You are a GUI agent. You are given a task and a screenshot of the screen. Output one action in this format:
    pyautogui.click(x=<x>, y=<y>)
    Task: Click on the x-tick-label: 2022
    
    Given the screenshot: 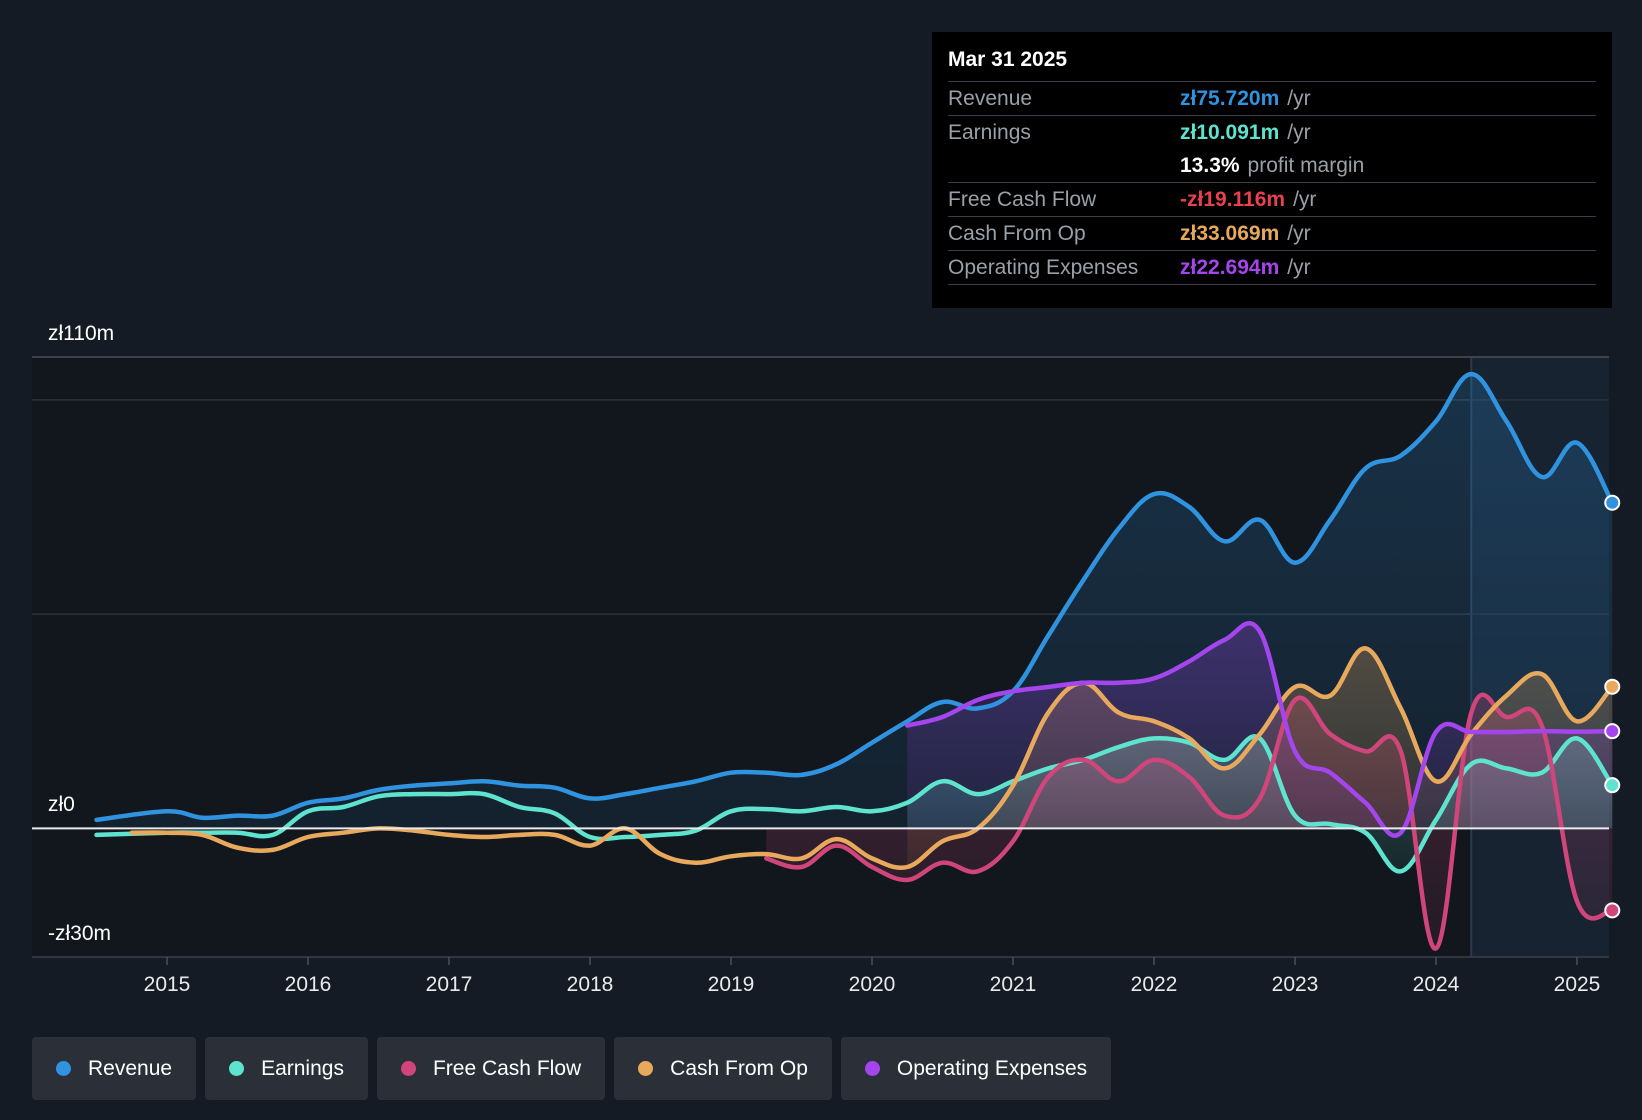 What is the action you would take?
    pyautogui.click(x=1154, y=984)
    